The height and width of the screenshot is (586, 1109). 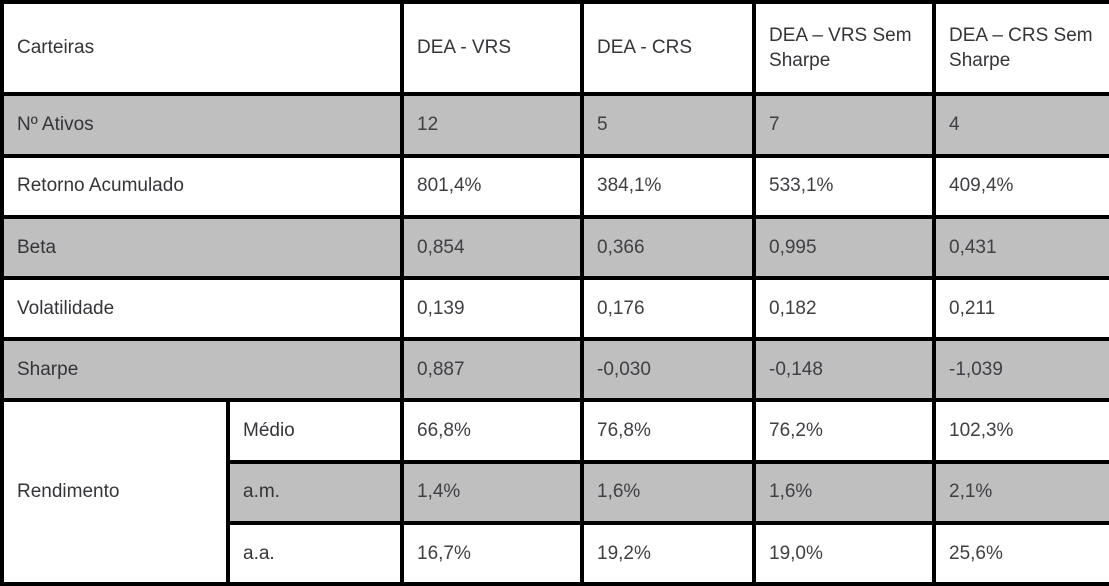 I want to click on cell-am-dea-vrs-sem-sharpe: 1,6%, so click(x=844, y=492).